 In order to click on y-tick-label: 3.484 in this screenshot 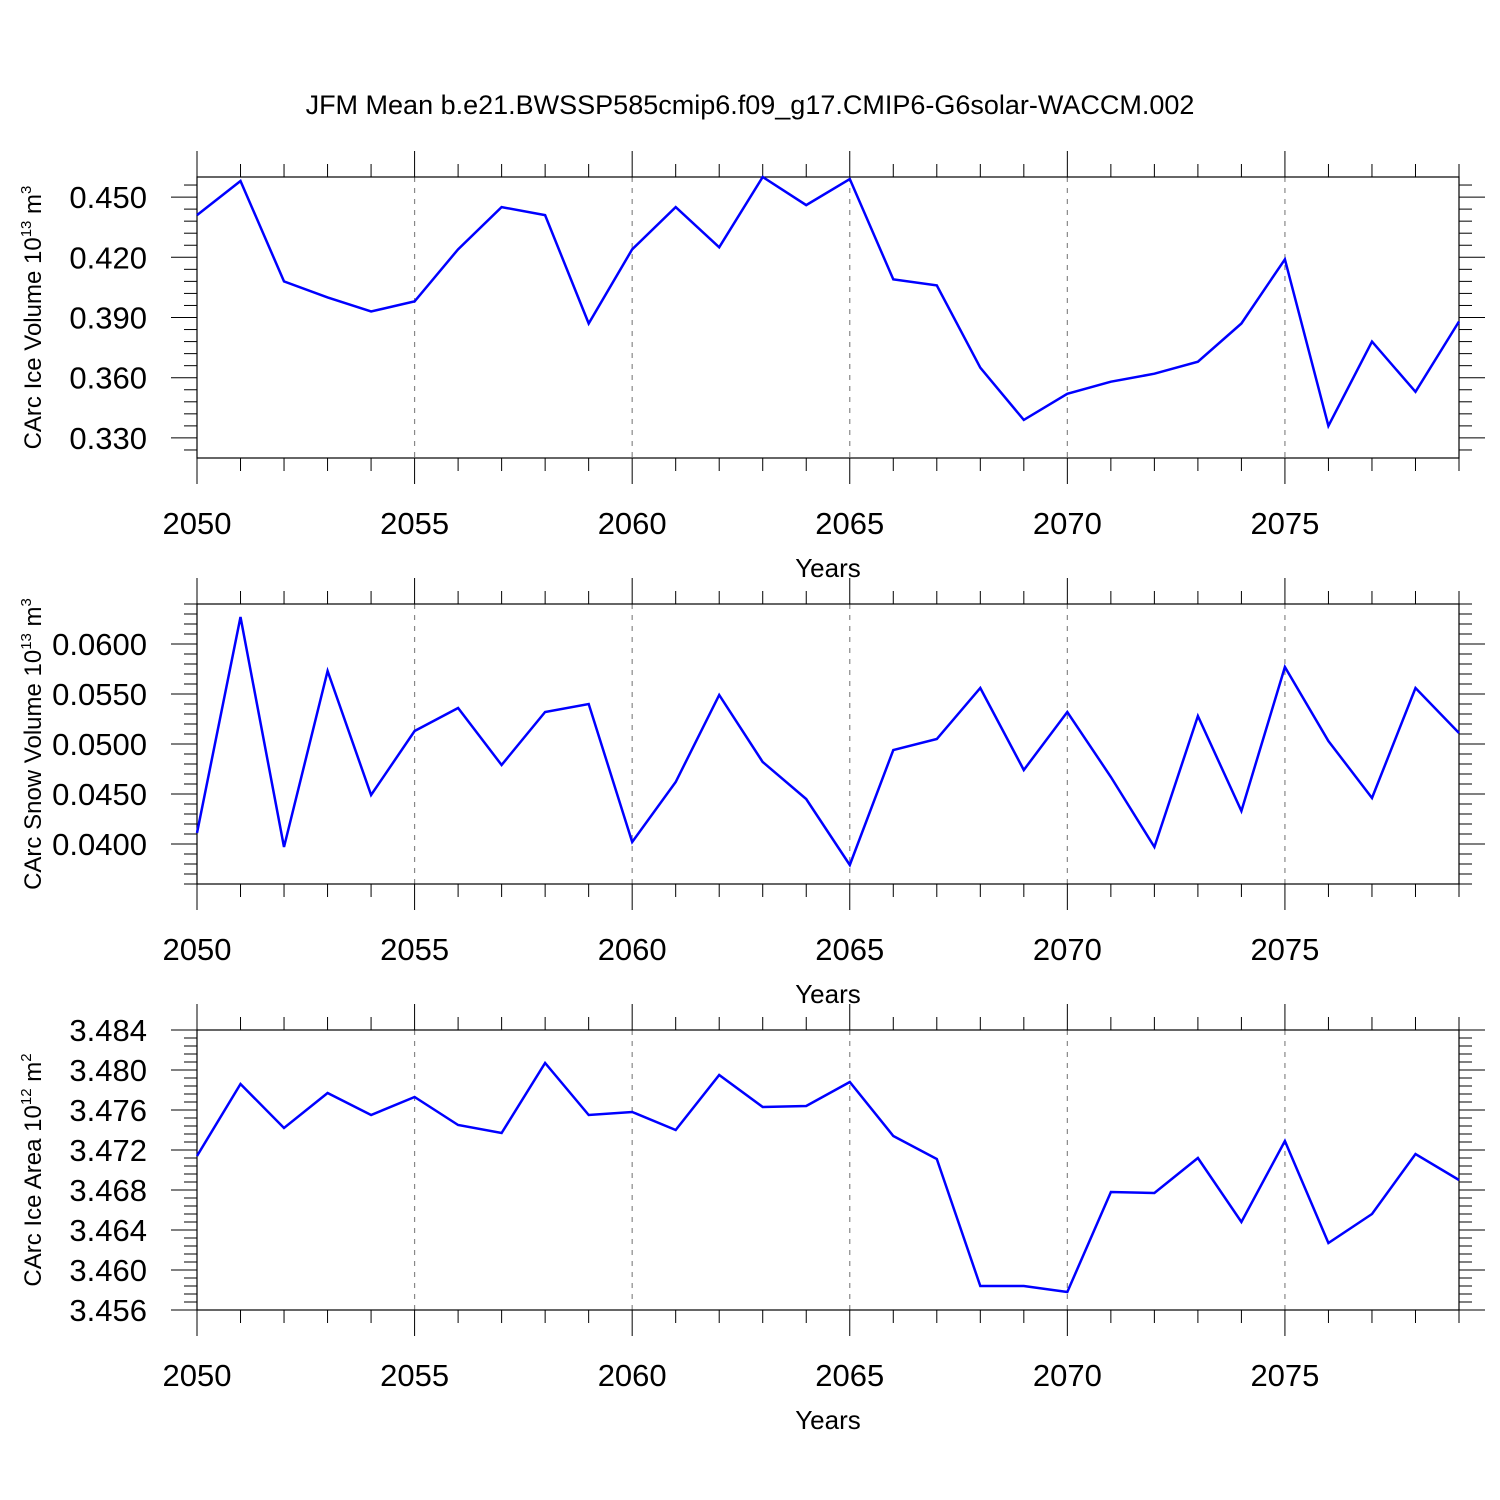, I will do `click(108, 1030)`.